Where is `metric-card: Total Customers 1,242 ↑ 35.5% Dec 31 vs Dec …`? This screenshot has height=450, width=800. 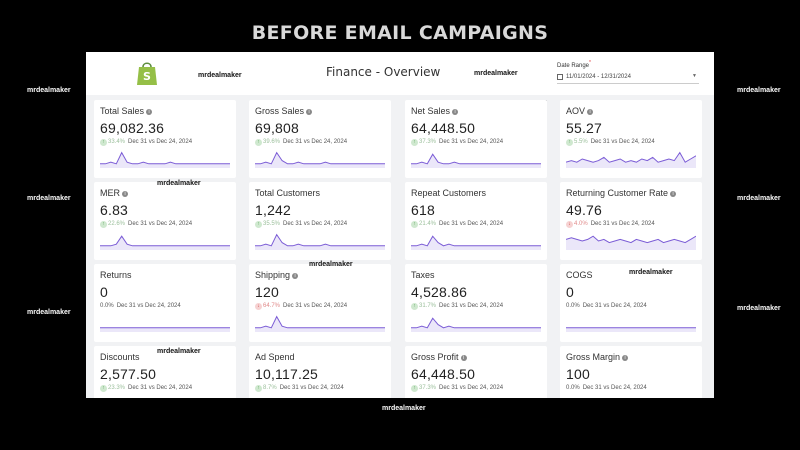
metric-card: Total Customers 1,242 ↑ 35.5% Dec 31 vs Dec … is located at coordinates (320, 221).